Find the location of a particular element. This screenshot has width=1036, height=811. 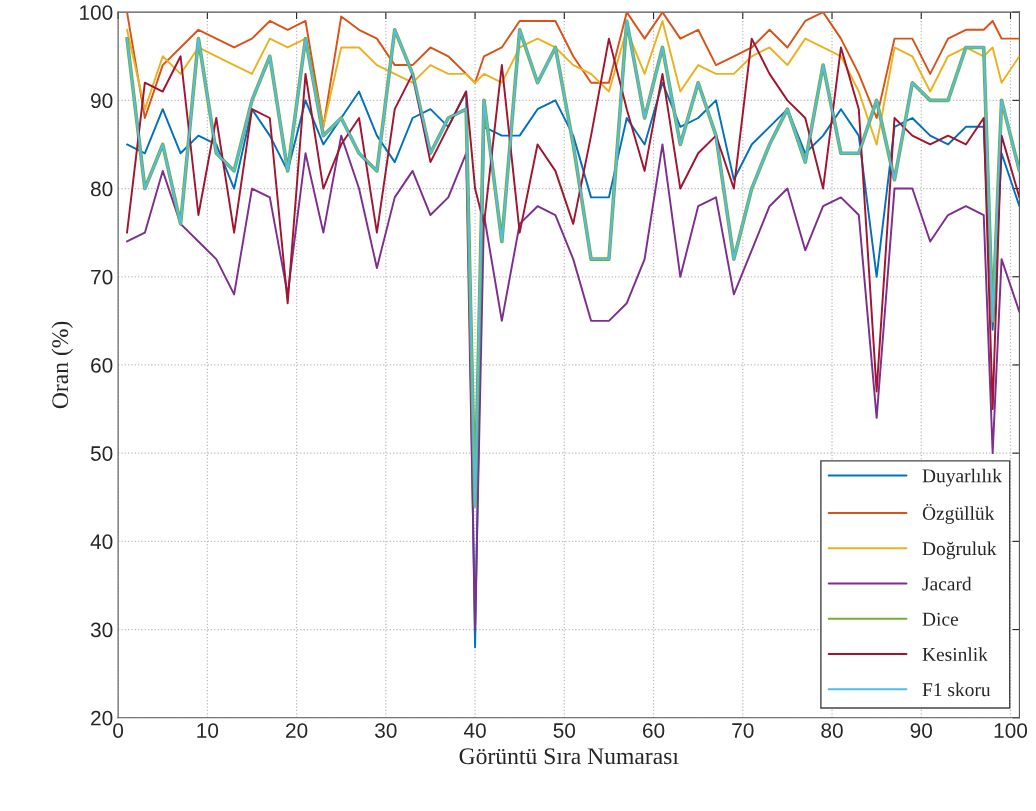

y-tick-label: 50 is located at coordinates (101, 453).